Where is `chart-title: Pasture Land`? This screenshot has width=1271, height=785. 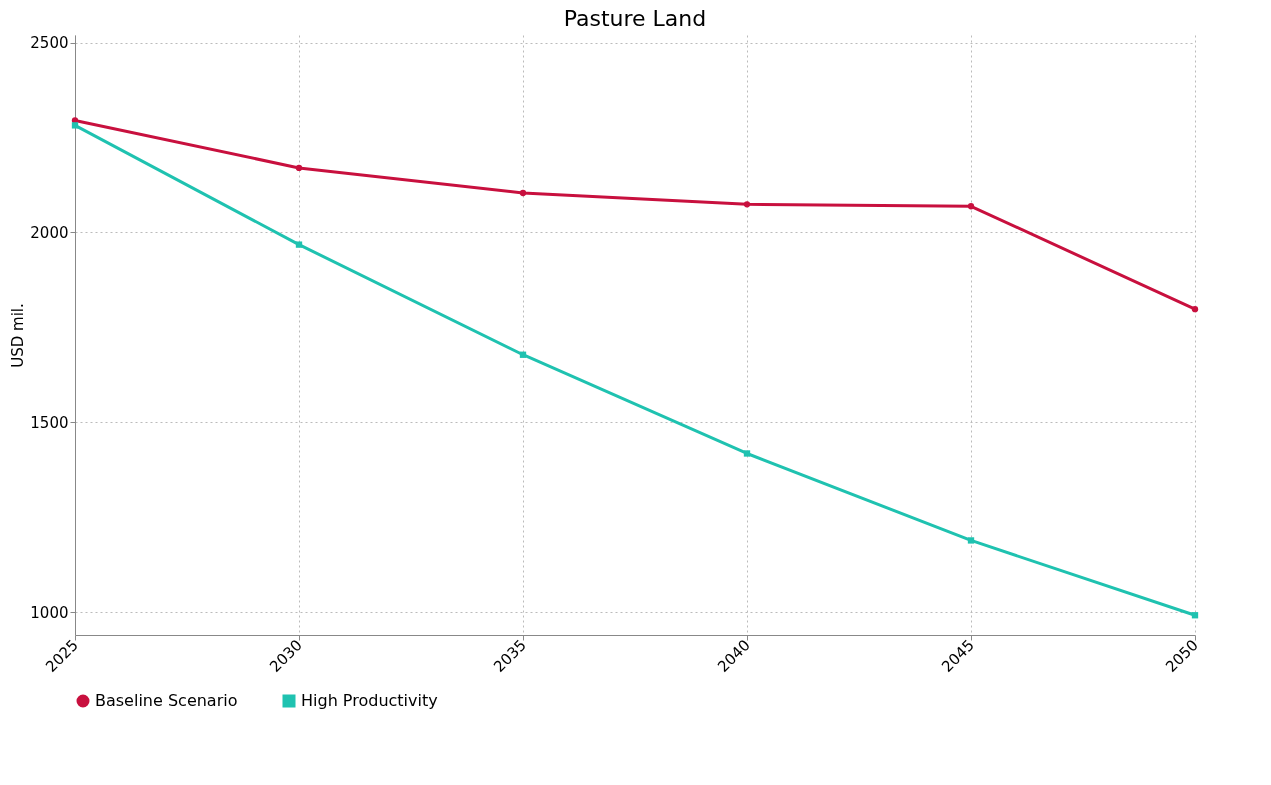 chart-title: Pasture Land is located at coordinates (635, 18).